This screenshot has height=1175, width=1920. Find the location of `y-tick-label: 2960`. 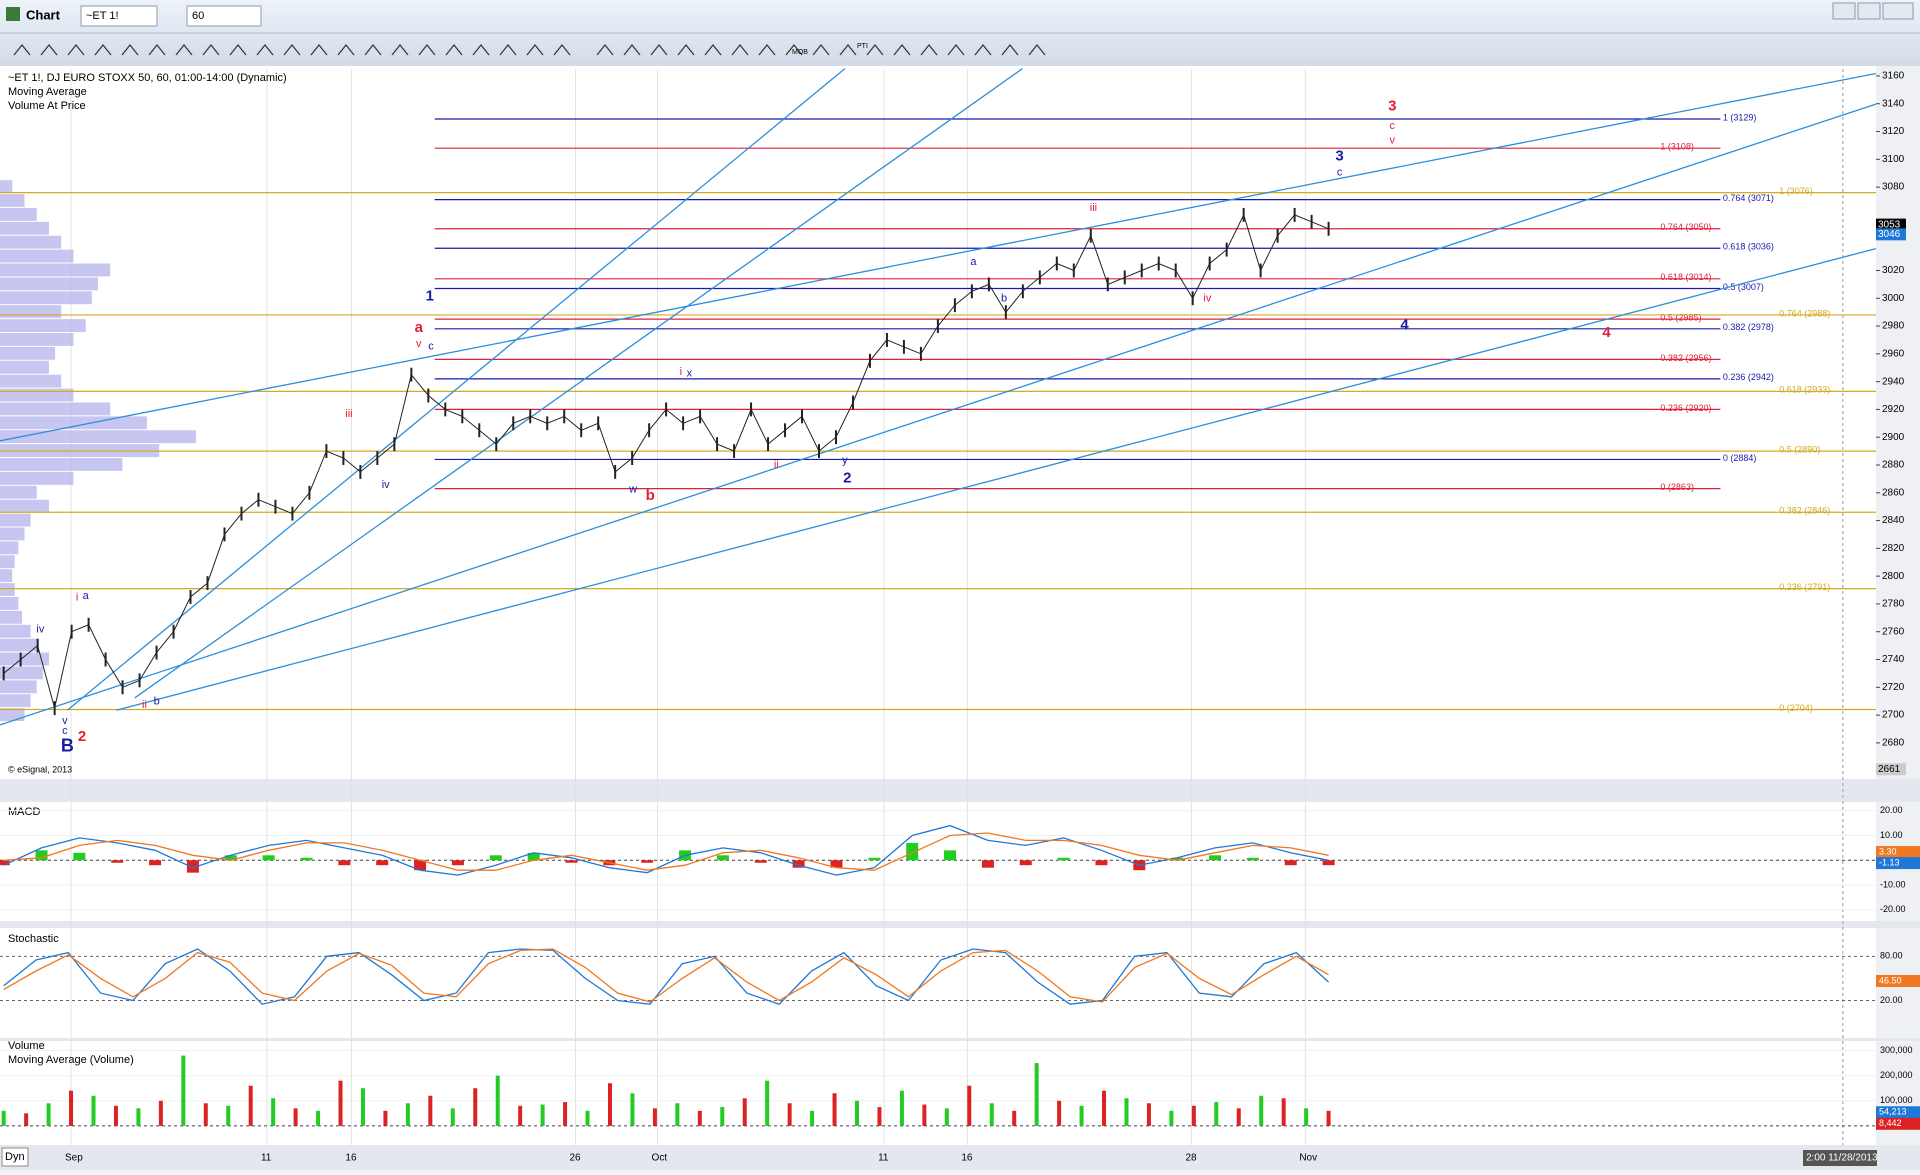

y-tick-label: 2960 is located at coordinates (1893, 353).